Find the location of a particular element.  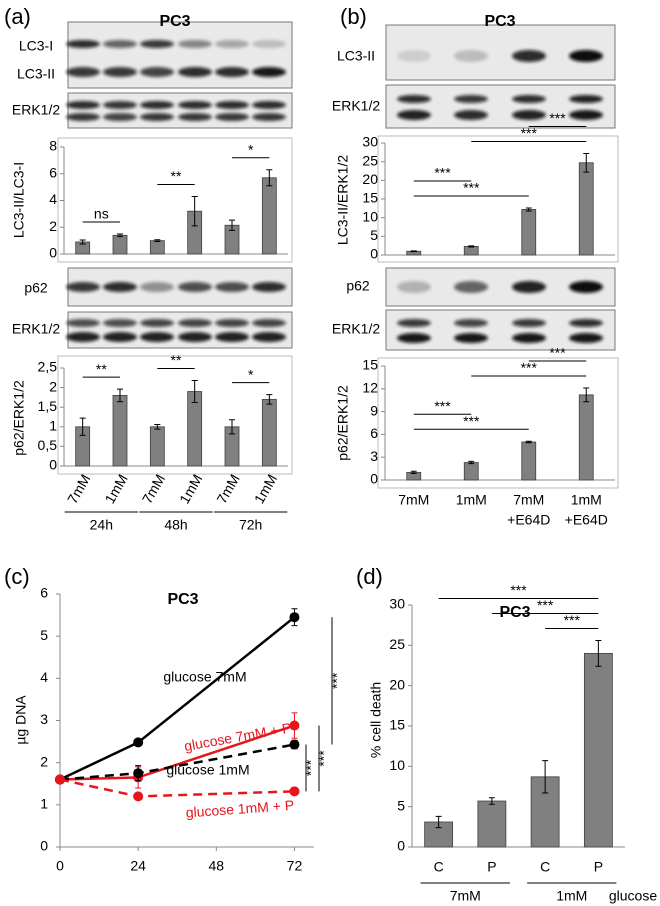

group-suffix: glucose is located at coordinates (633, 896).